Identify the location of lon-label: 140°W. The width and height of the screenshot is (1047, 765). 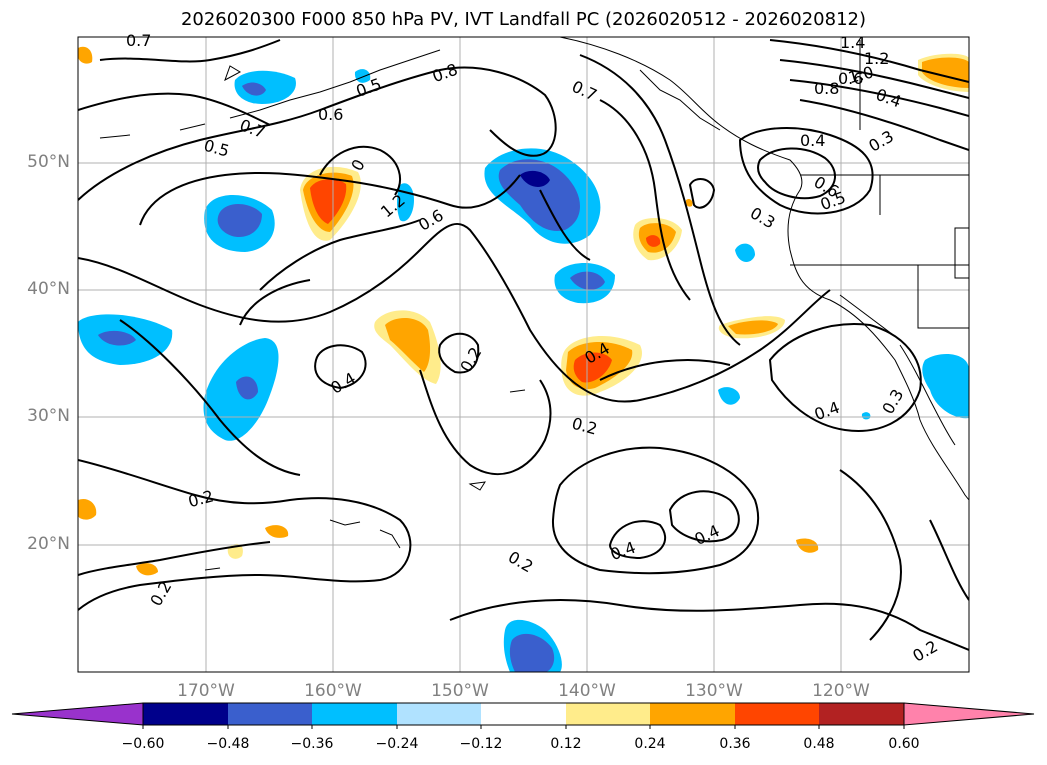
(587, 691).